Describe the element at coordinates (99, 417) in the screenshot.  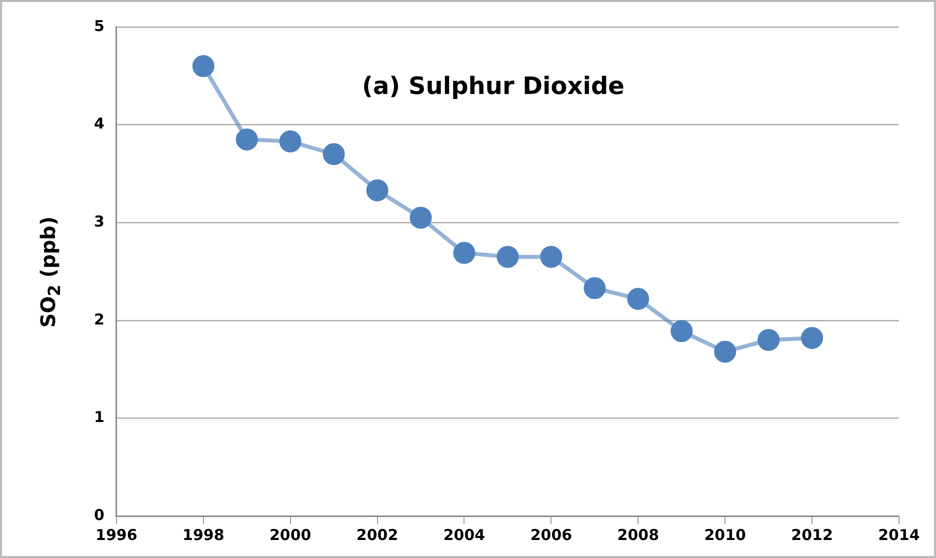
I see `y-tick-label: 1` at that location.